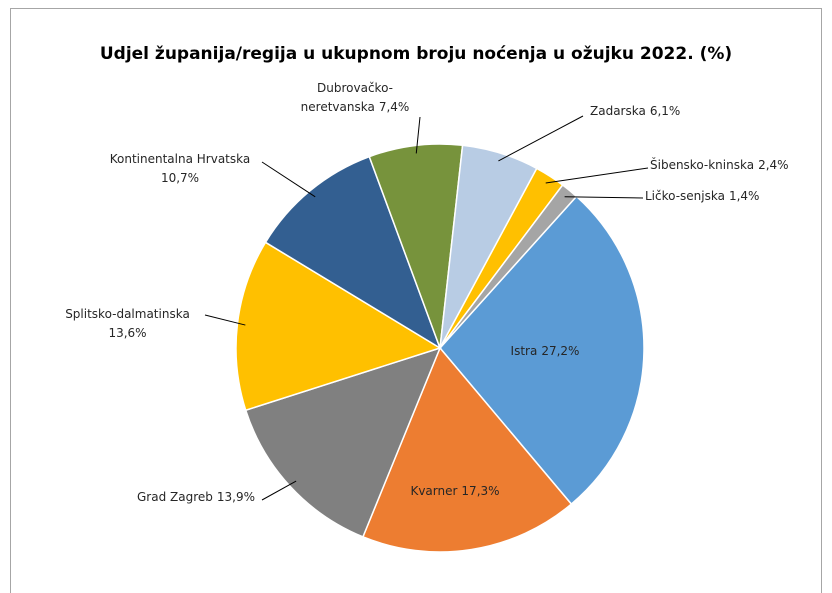 The width and height of the screenshot is (832, 593). I want to click on category-label: Ličko-senjska, so click(685, 196).